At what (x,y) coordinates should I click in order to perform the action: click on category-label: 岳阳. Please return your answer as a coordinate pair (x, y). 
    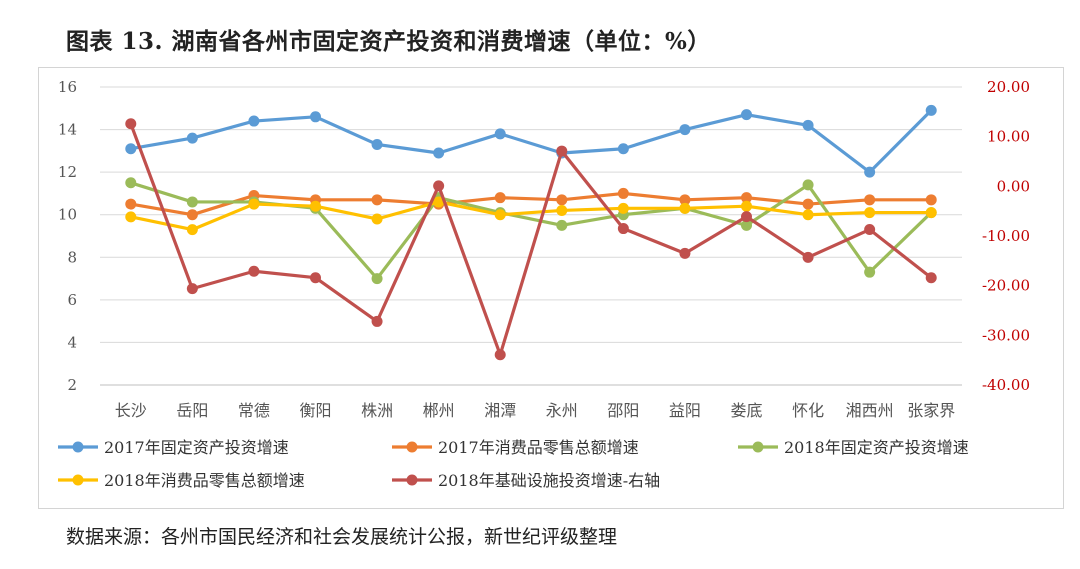
    Looking at the image, I should click on (192, 410).